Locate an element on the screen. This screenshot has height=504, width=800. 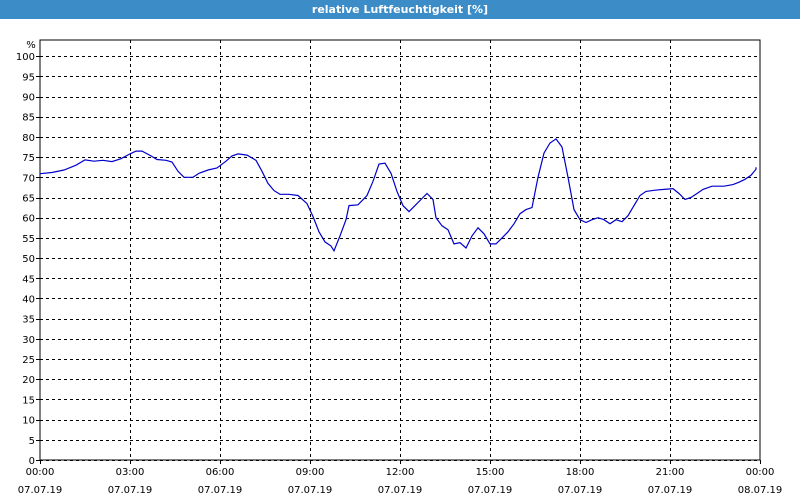
x-tick-label-time: 15:00 is located at coordinates (490, 472).